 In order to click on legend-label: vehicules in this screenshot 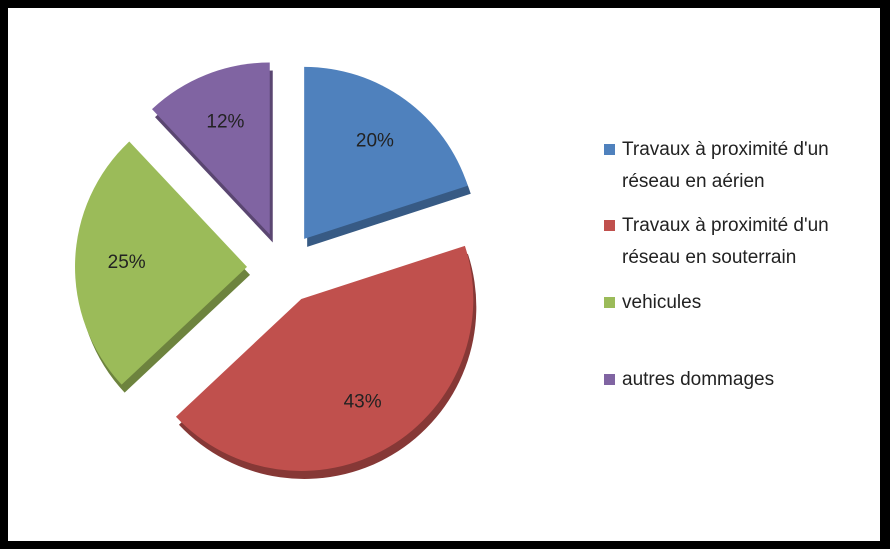, I will do `click(662, 302)`.